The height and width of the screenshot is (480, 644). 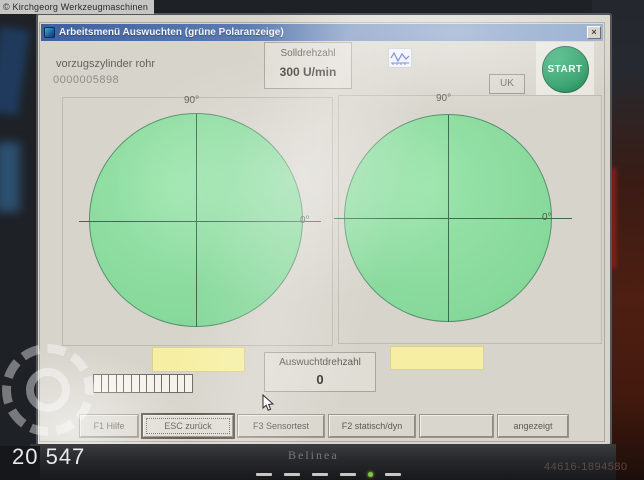 What do you see at coordinates (49, 456) in the screenshot?
I see `stock-number-label: 20 547` at bounding box center [49, 456].